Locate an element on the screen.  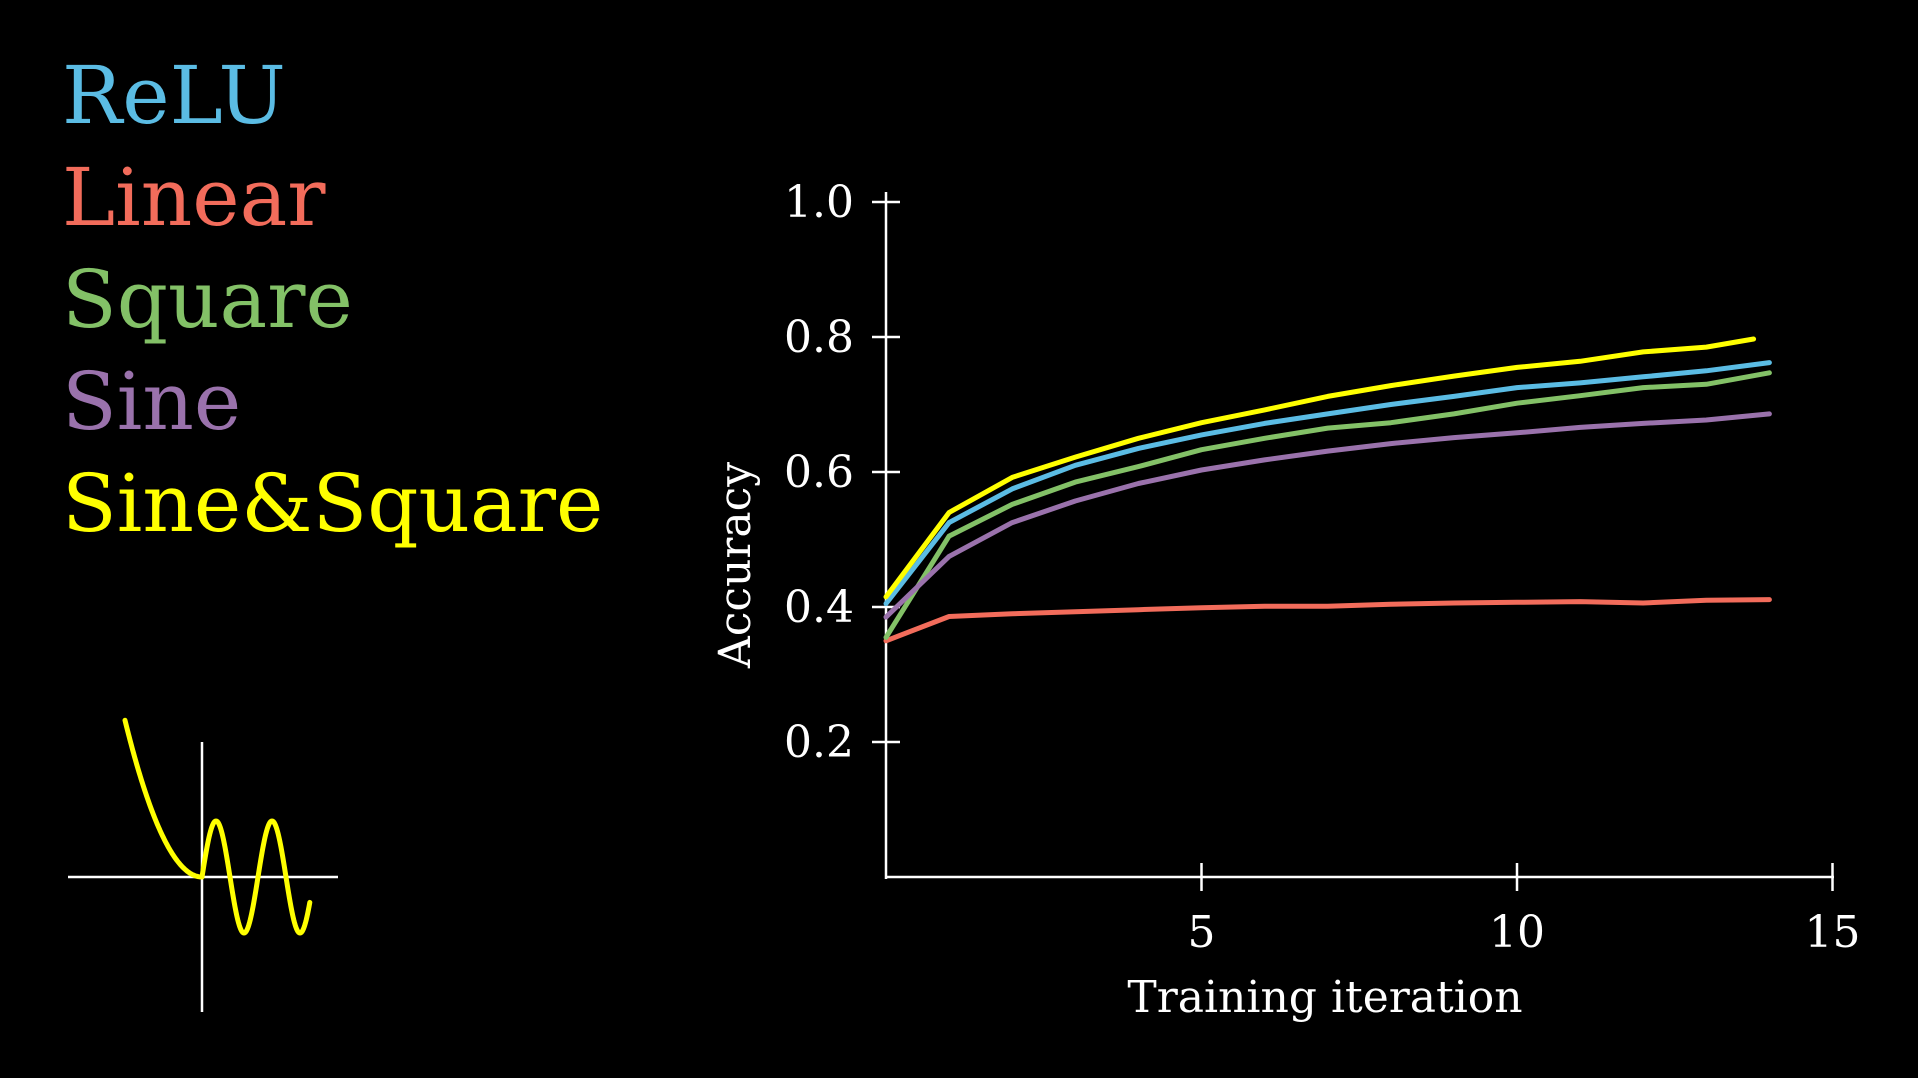
chart-series is located at coordinates (1327, 490).